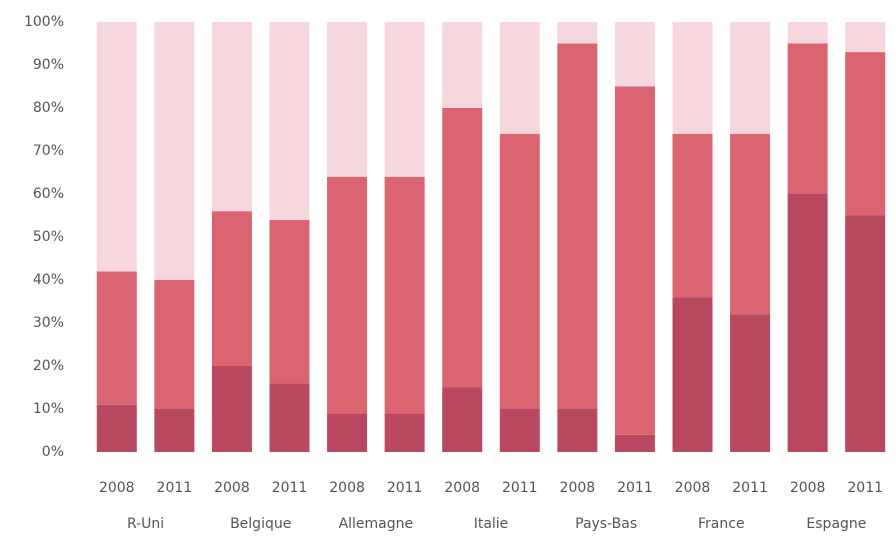  I want to click on group-label: Pays-Bas, so click(606, 524).